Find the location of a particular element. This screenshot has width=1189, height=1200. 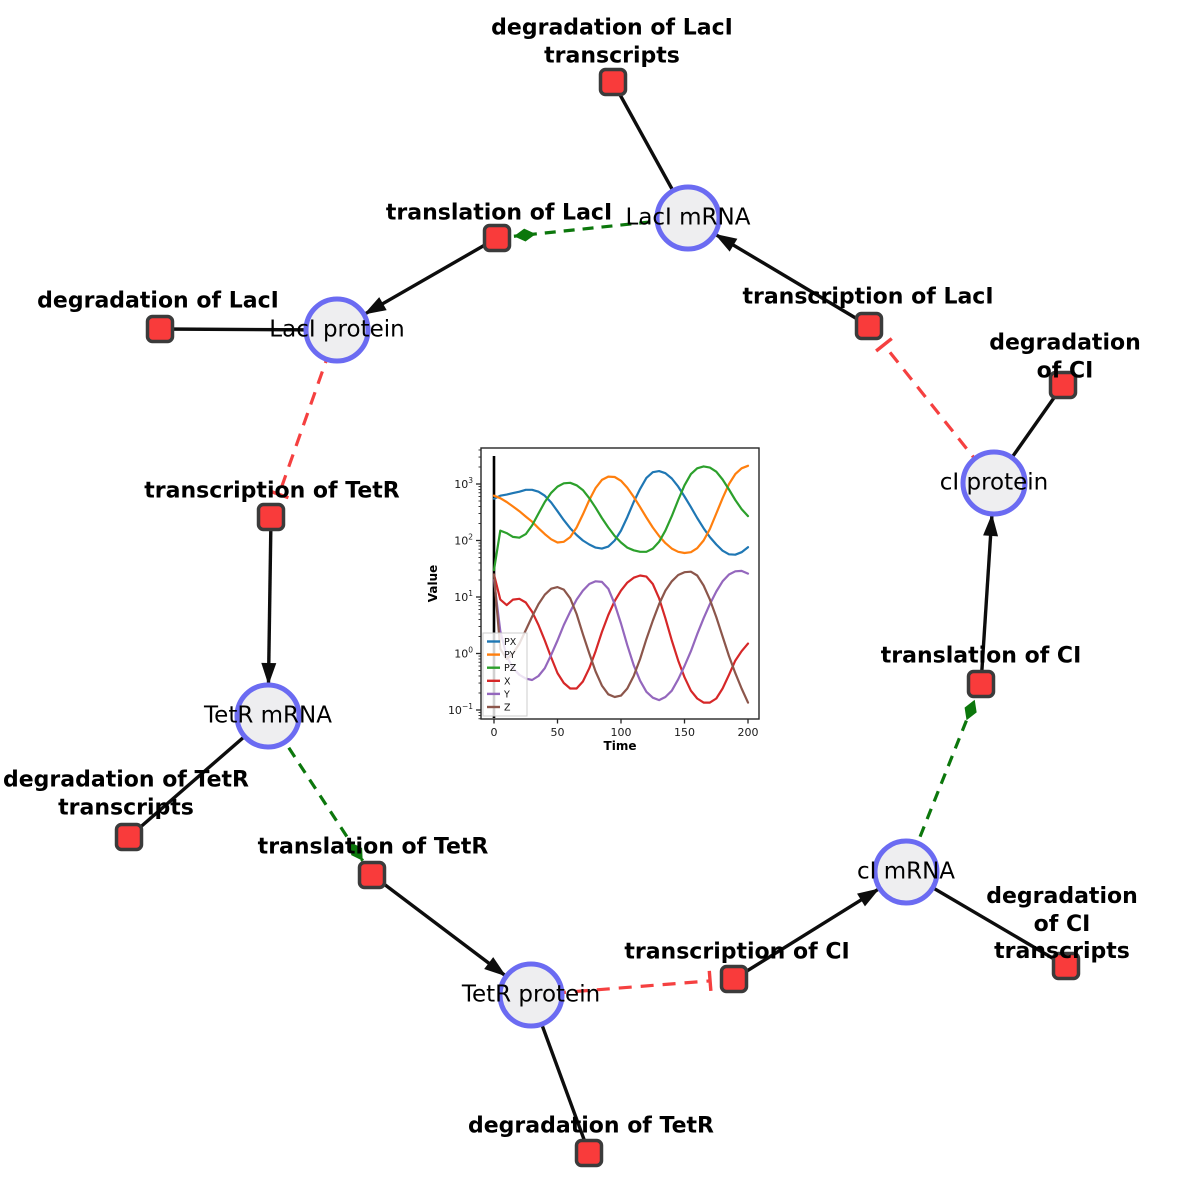

chart-series-layer is located at coordinates (621, 584).